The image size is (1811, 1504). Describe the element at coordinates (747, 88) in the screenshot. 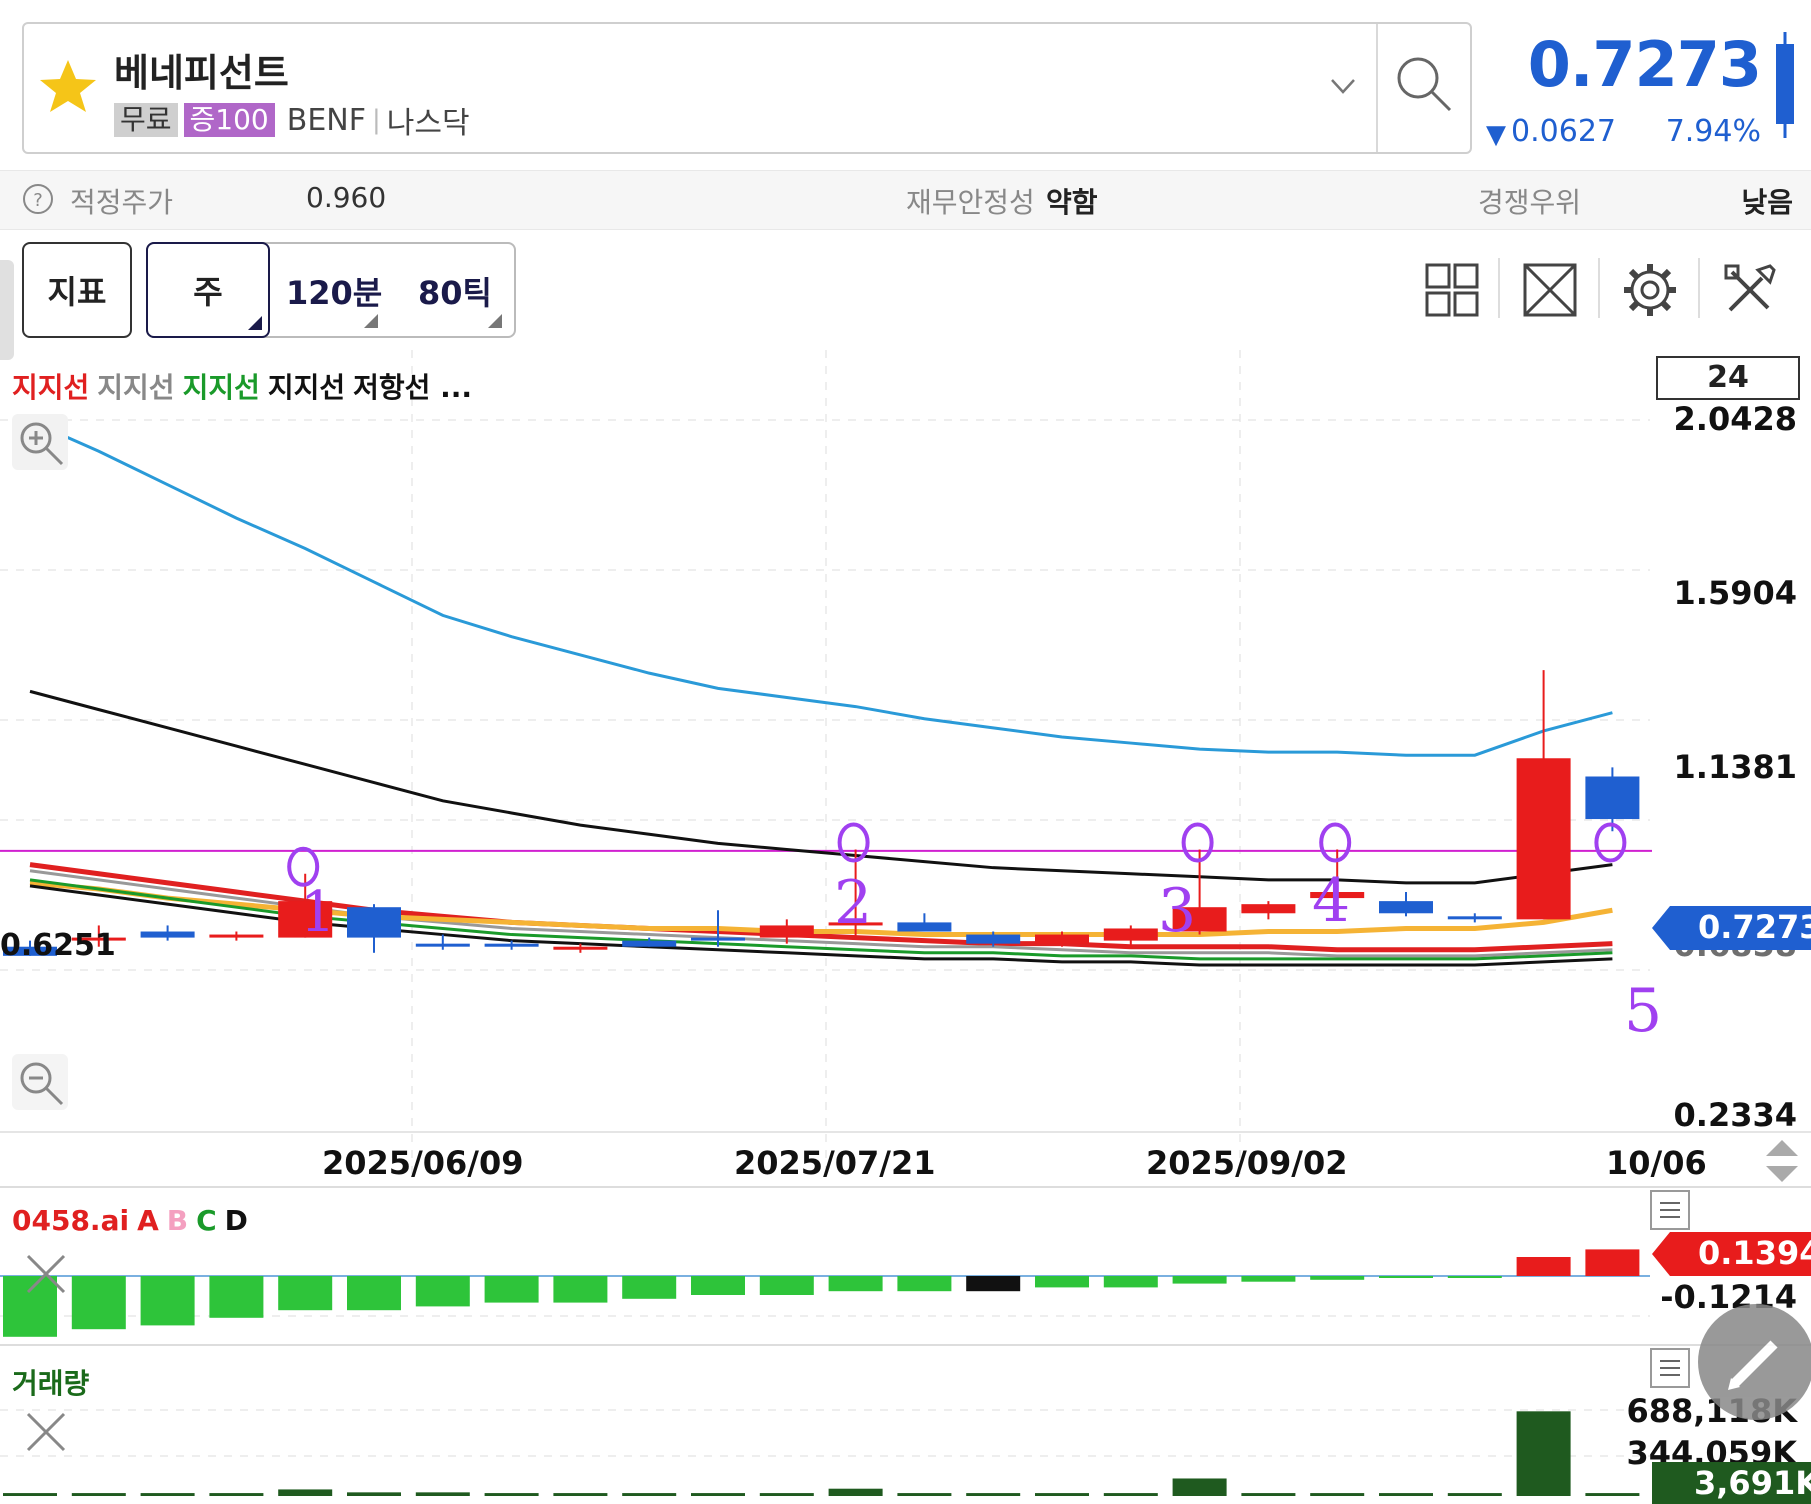

I see `stock-search-box: 베네피선트 무료 증100 BENF | 나스닥` at that location.